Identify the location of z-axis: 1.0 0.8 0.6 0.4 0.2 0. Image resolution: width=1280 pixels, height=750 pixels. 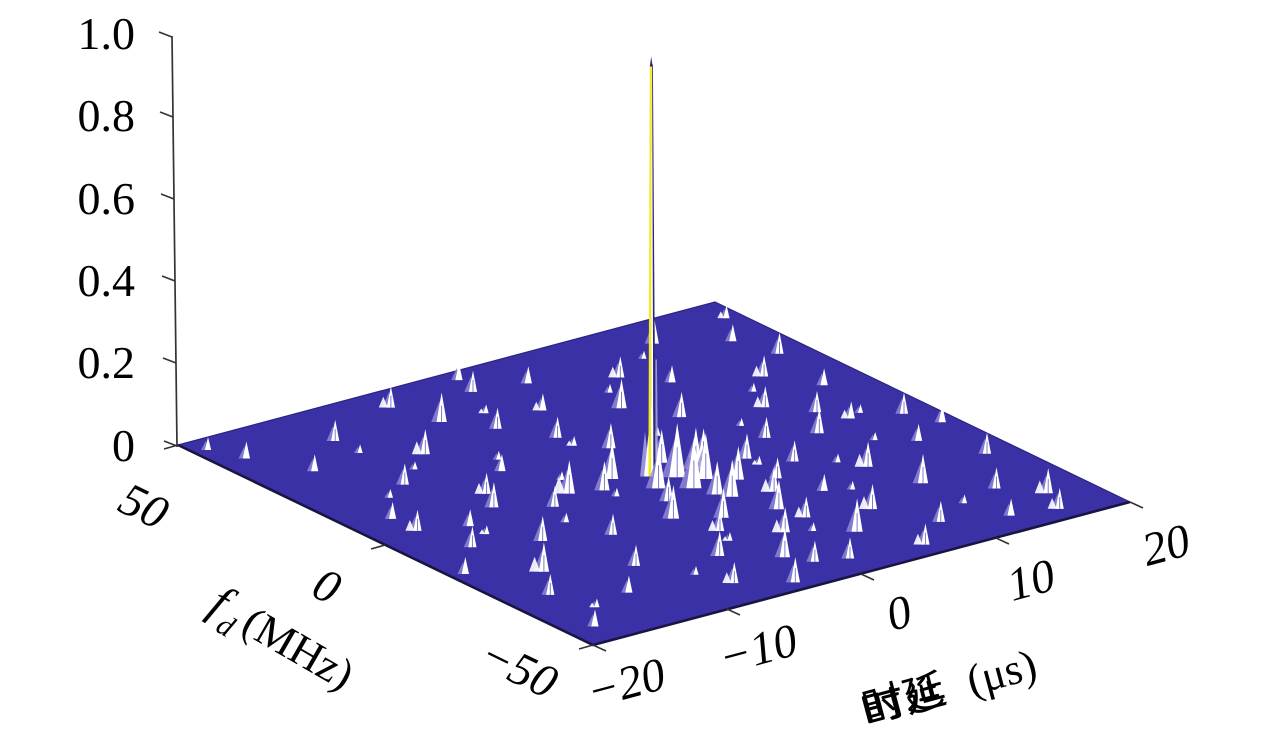
(128, 239).